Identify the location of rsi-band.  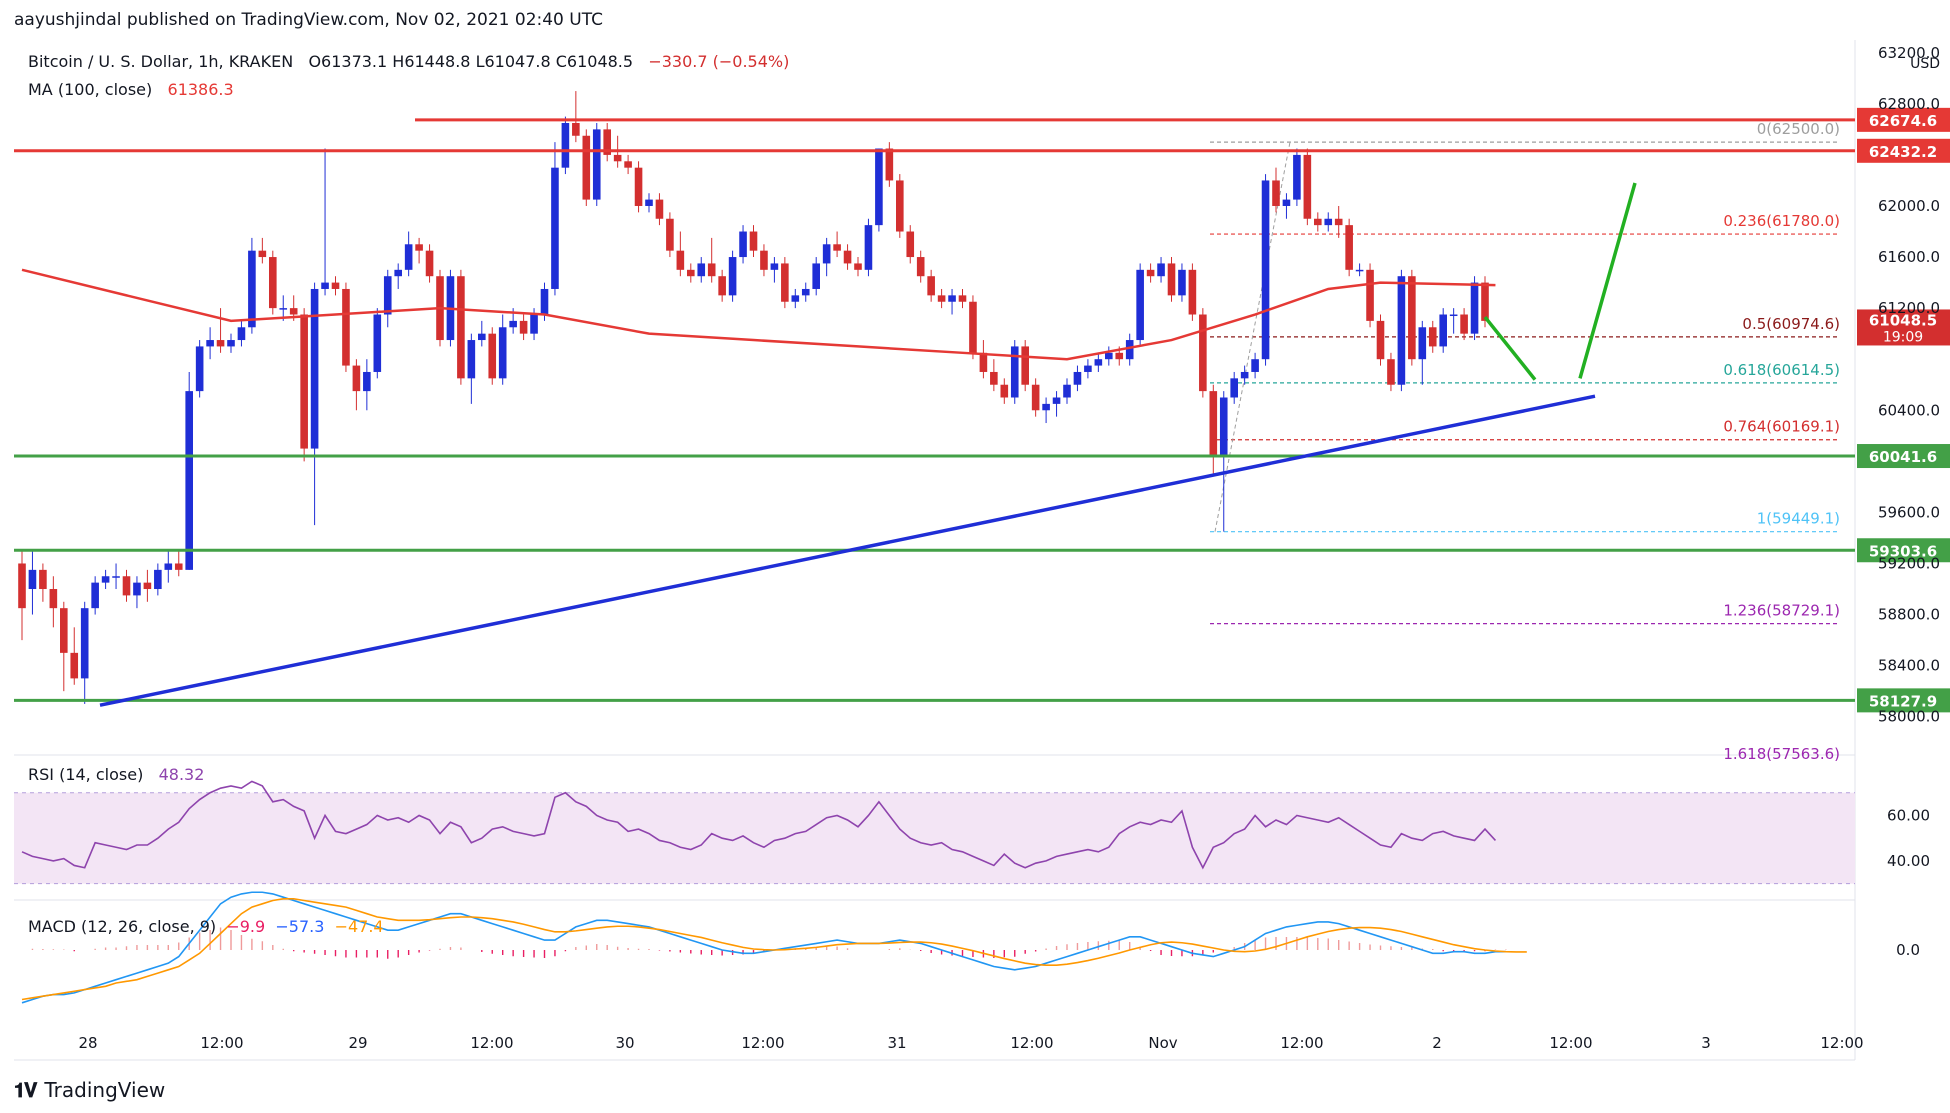
(934, 838).